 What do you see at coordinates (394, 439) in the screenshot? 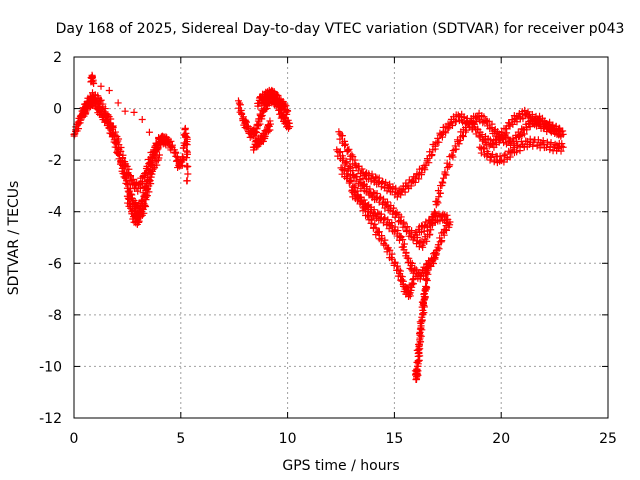
I see `x-tick-label: 15` at bounding box center [394, 439].